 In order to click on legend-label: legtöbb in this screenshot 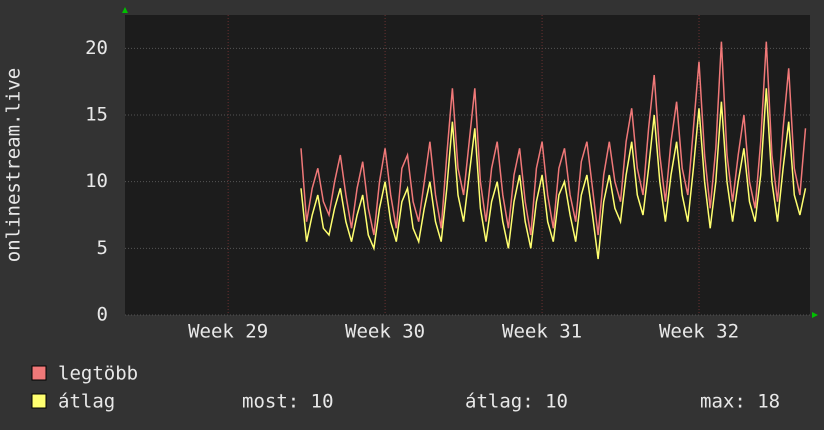, I will do `click(98, 374)`.